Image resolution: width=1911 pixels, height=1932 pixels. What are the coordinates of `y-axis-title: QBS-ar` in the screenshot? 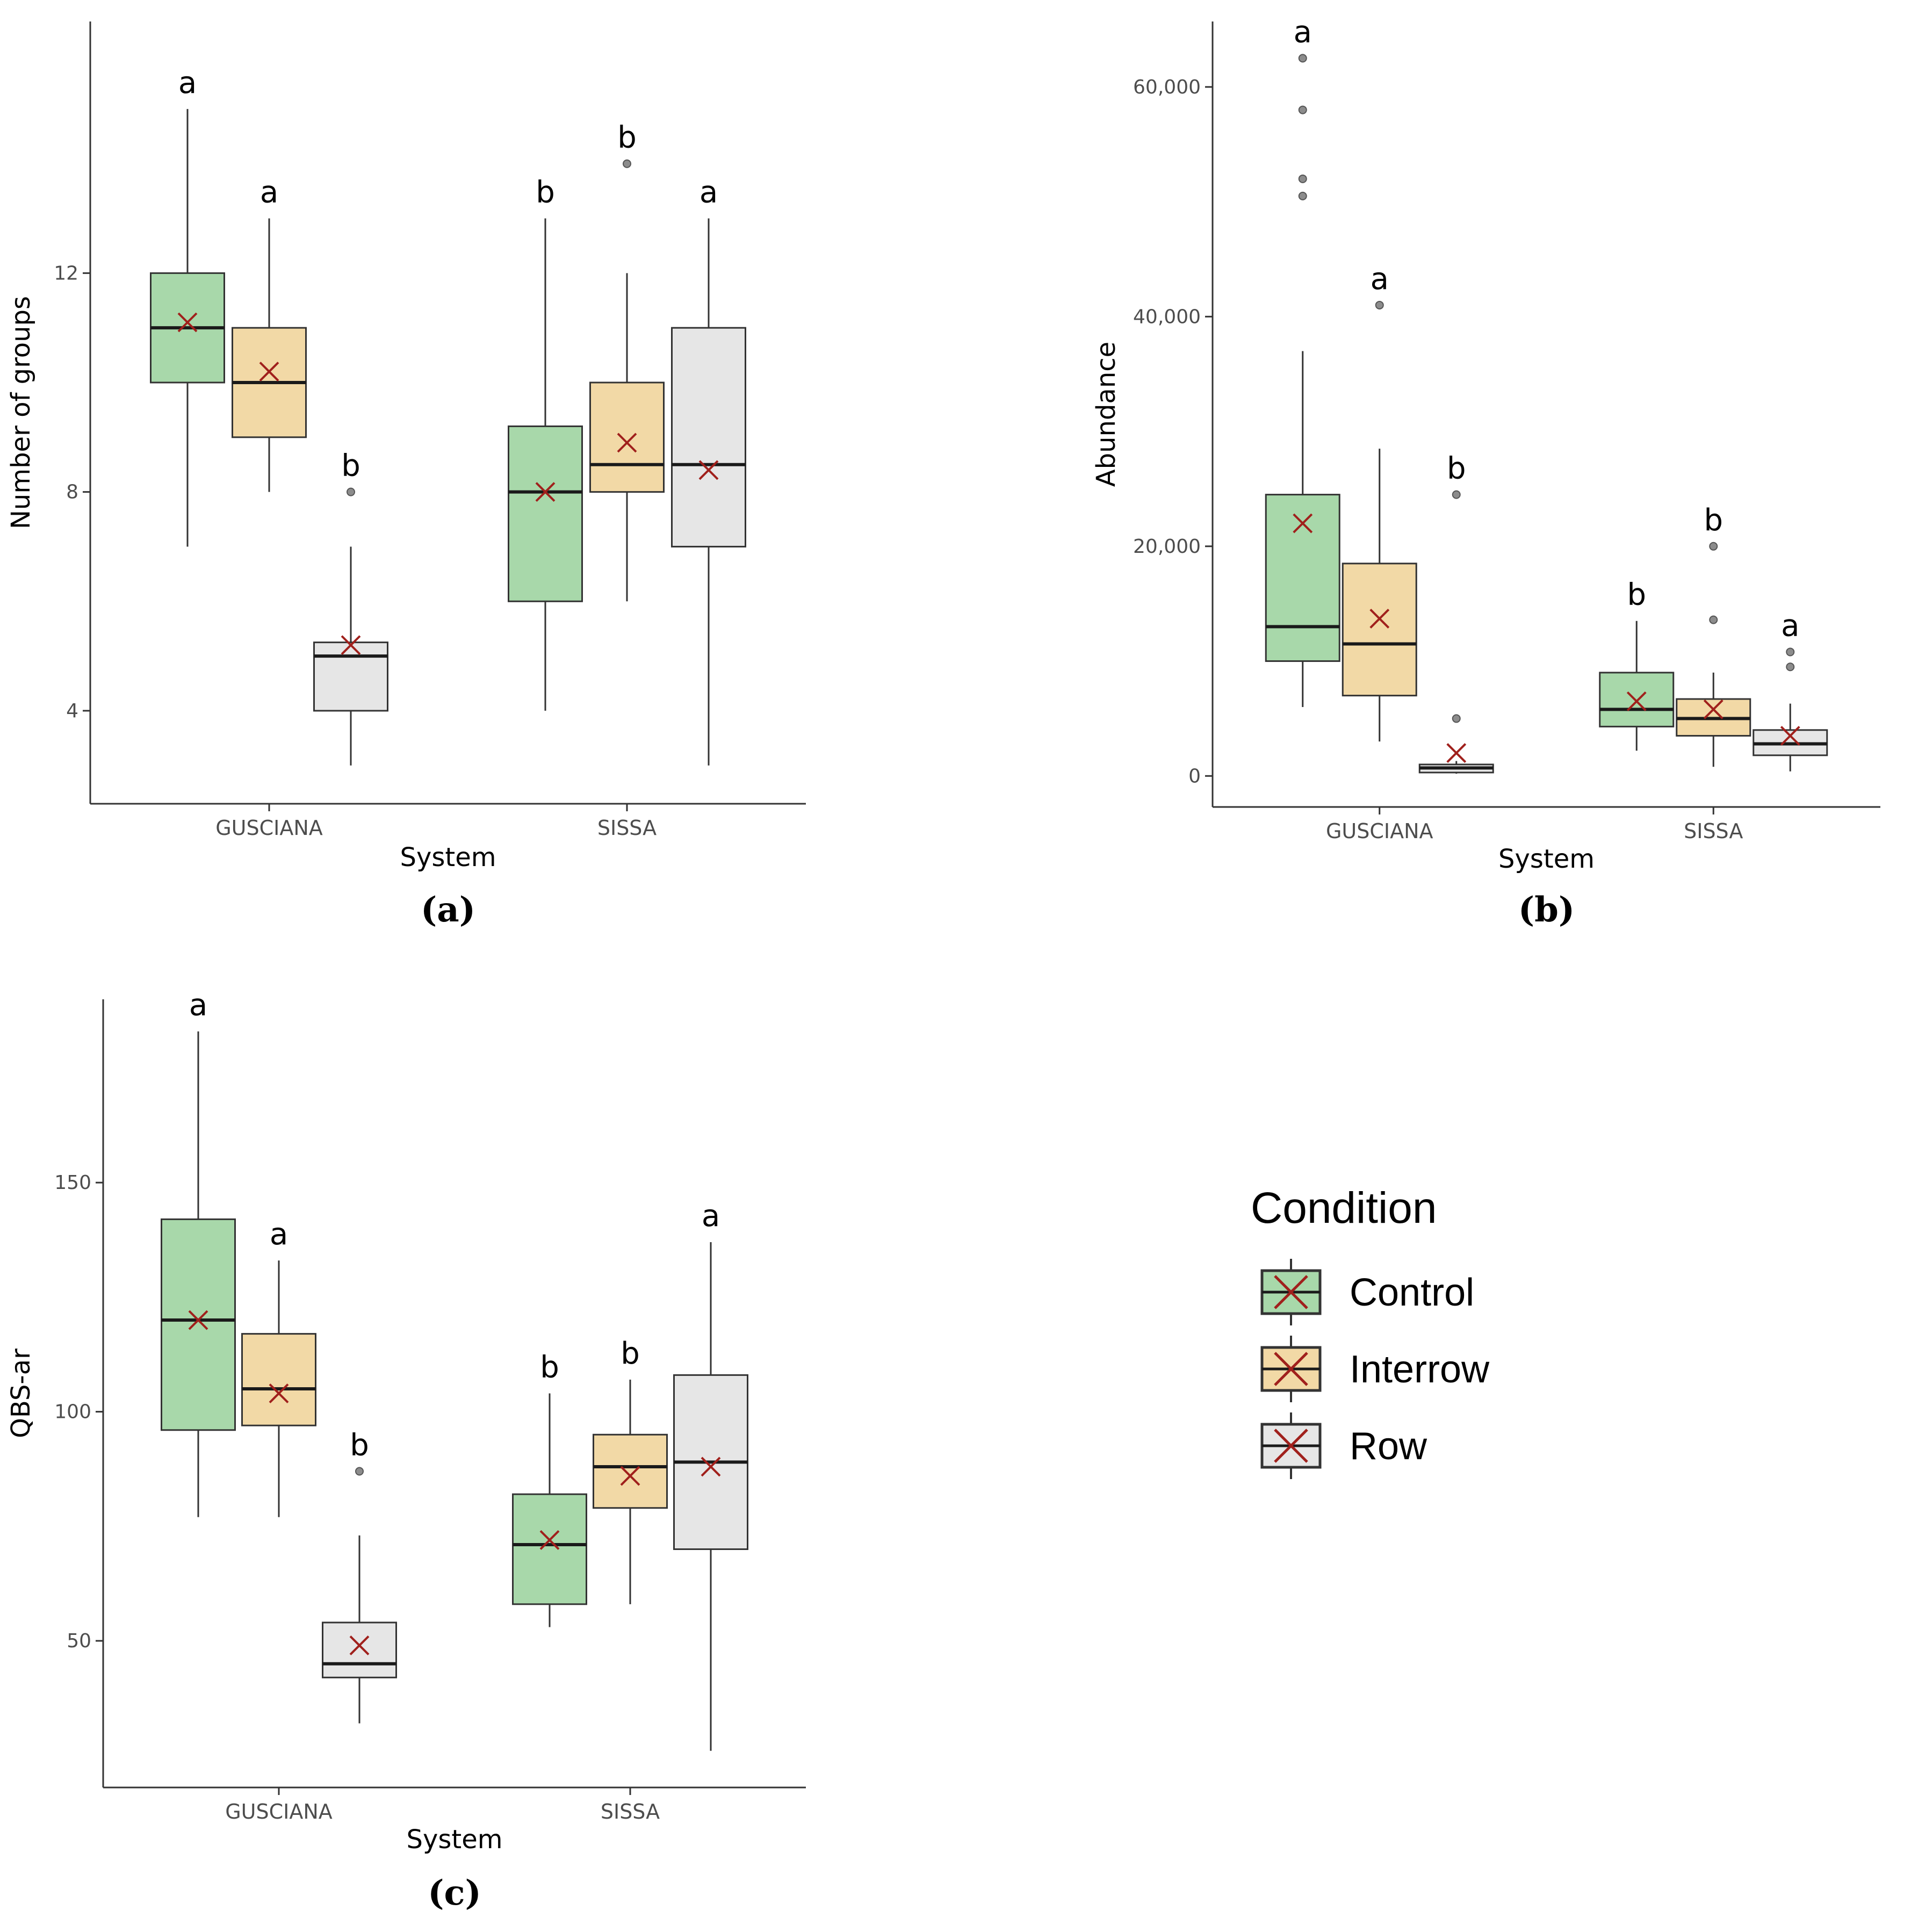 It's located at (21, 1393).